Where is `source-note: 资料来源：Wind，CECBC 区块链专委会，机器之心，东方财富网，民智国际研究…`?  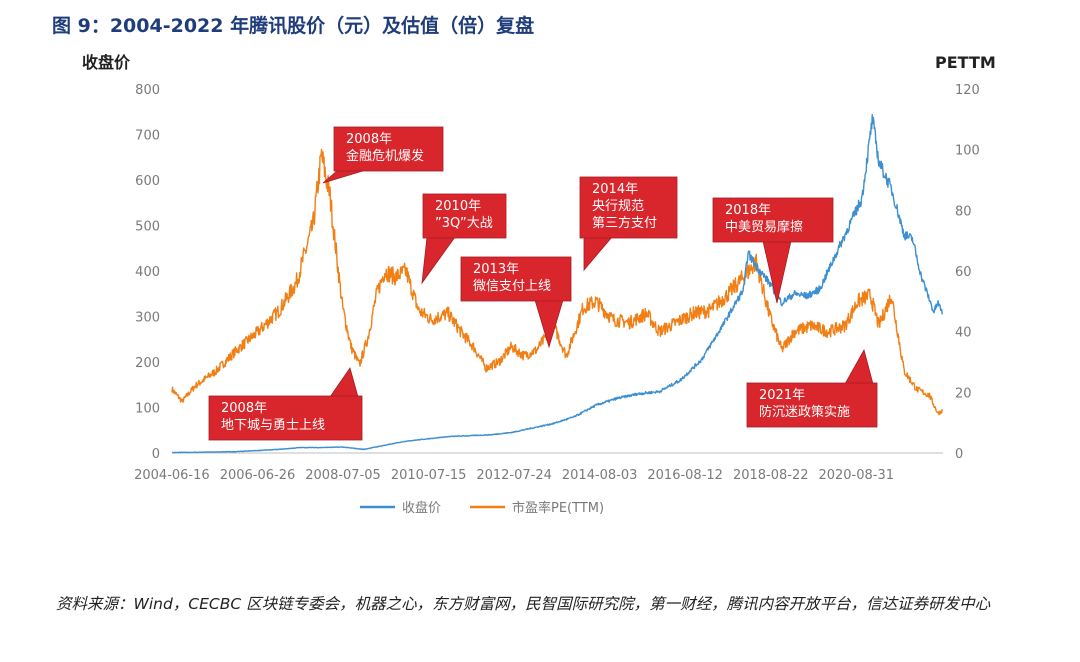
source-note: 资料来源：Wind，CECBC 区块链专委会，机器之心，东方财富网，民智国际研究… is located at coordinates (523, 604).